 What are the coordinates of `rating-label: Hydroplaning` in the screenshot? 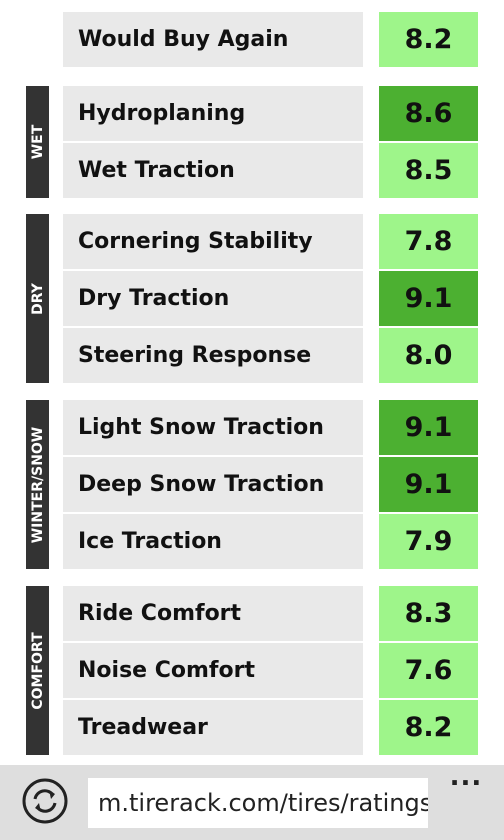 It's located at (213, 113).